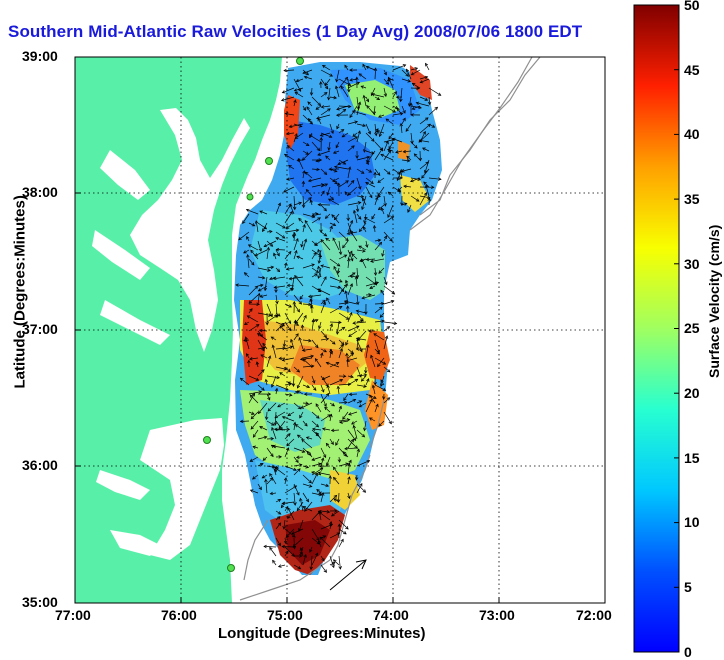 The image size is (724, 660). What do you see at coordinates (20, 309) in the screenshot?
I see `y-axis-label: Latitude (Degrees:Minutes)` at bounding box center [20, 309].